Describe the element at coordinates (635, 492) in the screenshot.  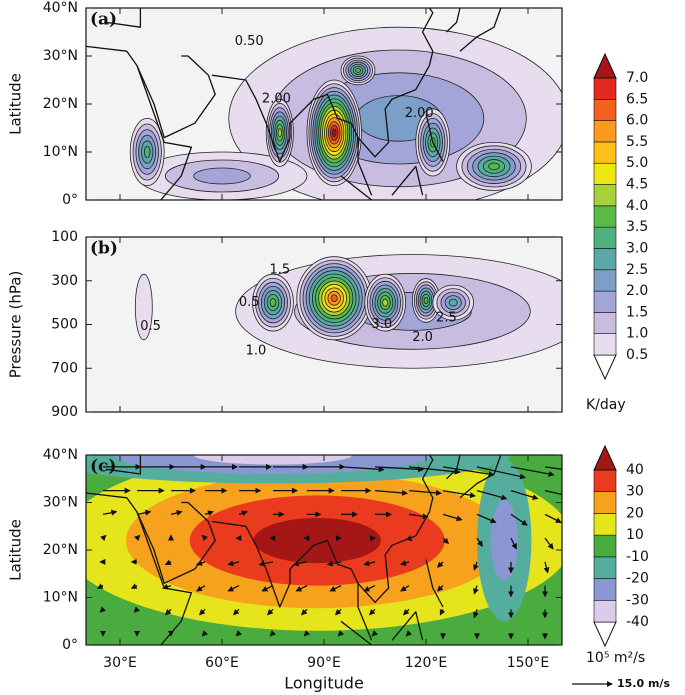
I see `colorbar-label: 30` at that location.